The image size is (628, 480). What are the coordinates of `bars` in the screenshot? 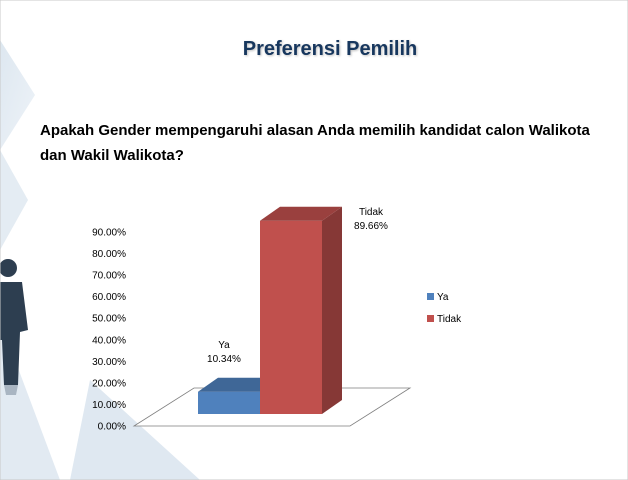 It's located at (270, 310).